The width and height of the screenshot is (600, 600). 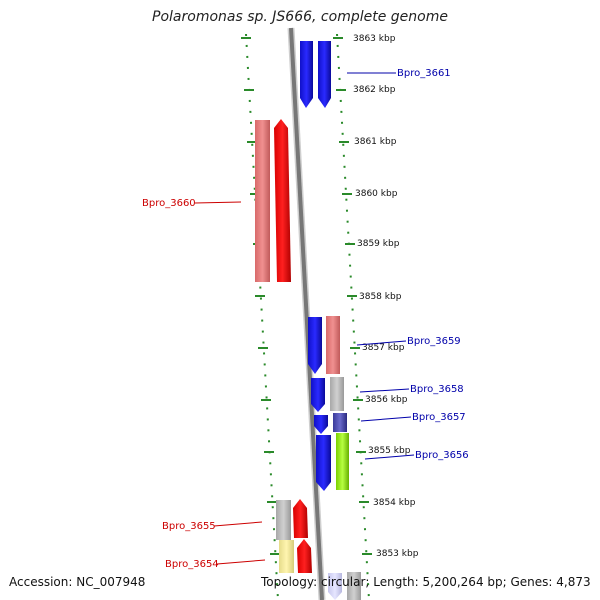 What do you see at coordinates (437, 389) in the screenshot?
I see `gene-label: Bpro_3658` at bounding box center [437, 389].